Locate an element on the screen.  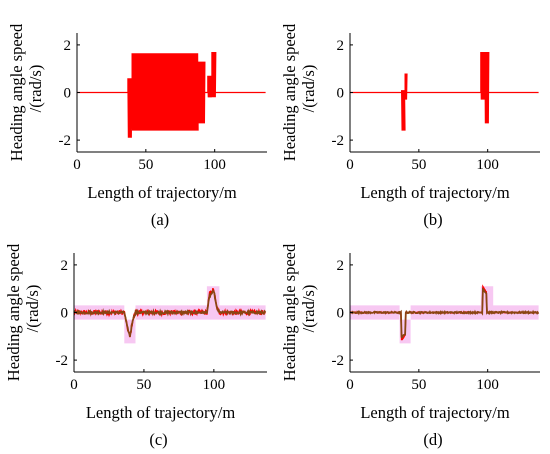
panel-caption: (d) is located at coordinates (432, 439).